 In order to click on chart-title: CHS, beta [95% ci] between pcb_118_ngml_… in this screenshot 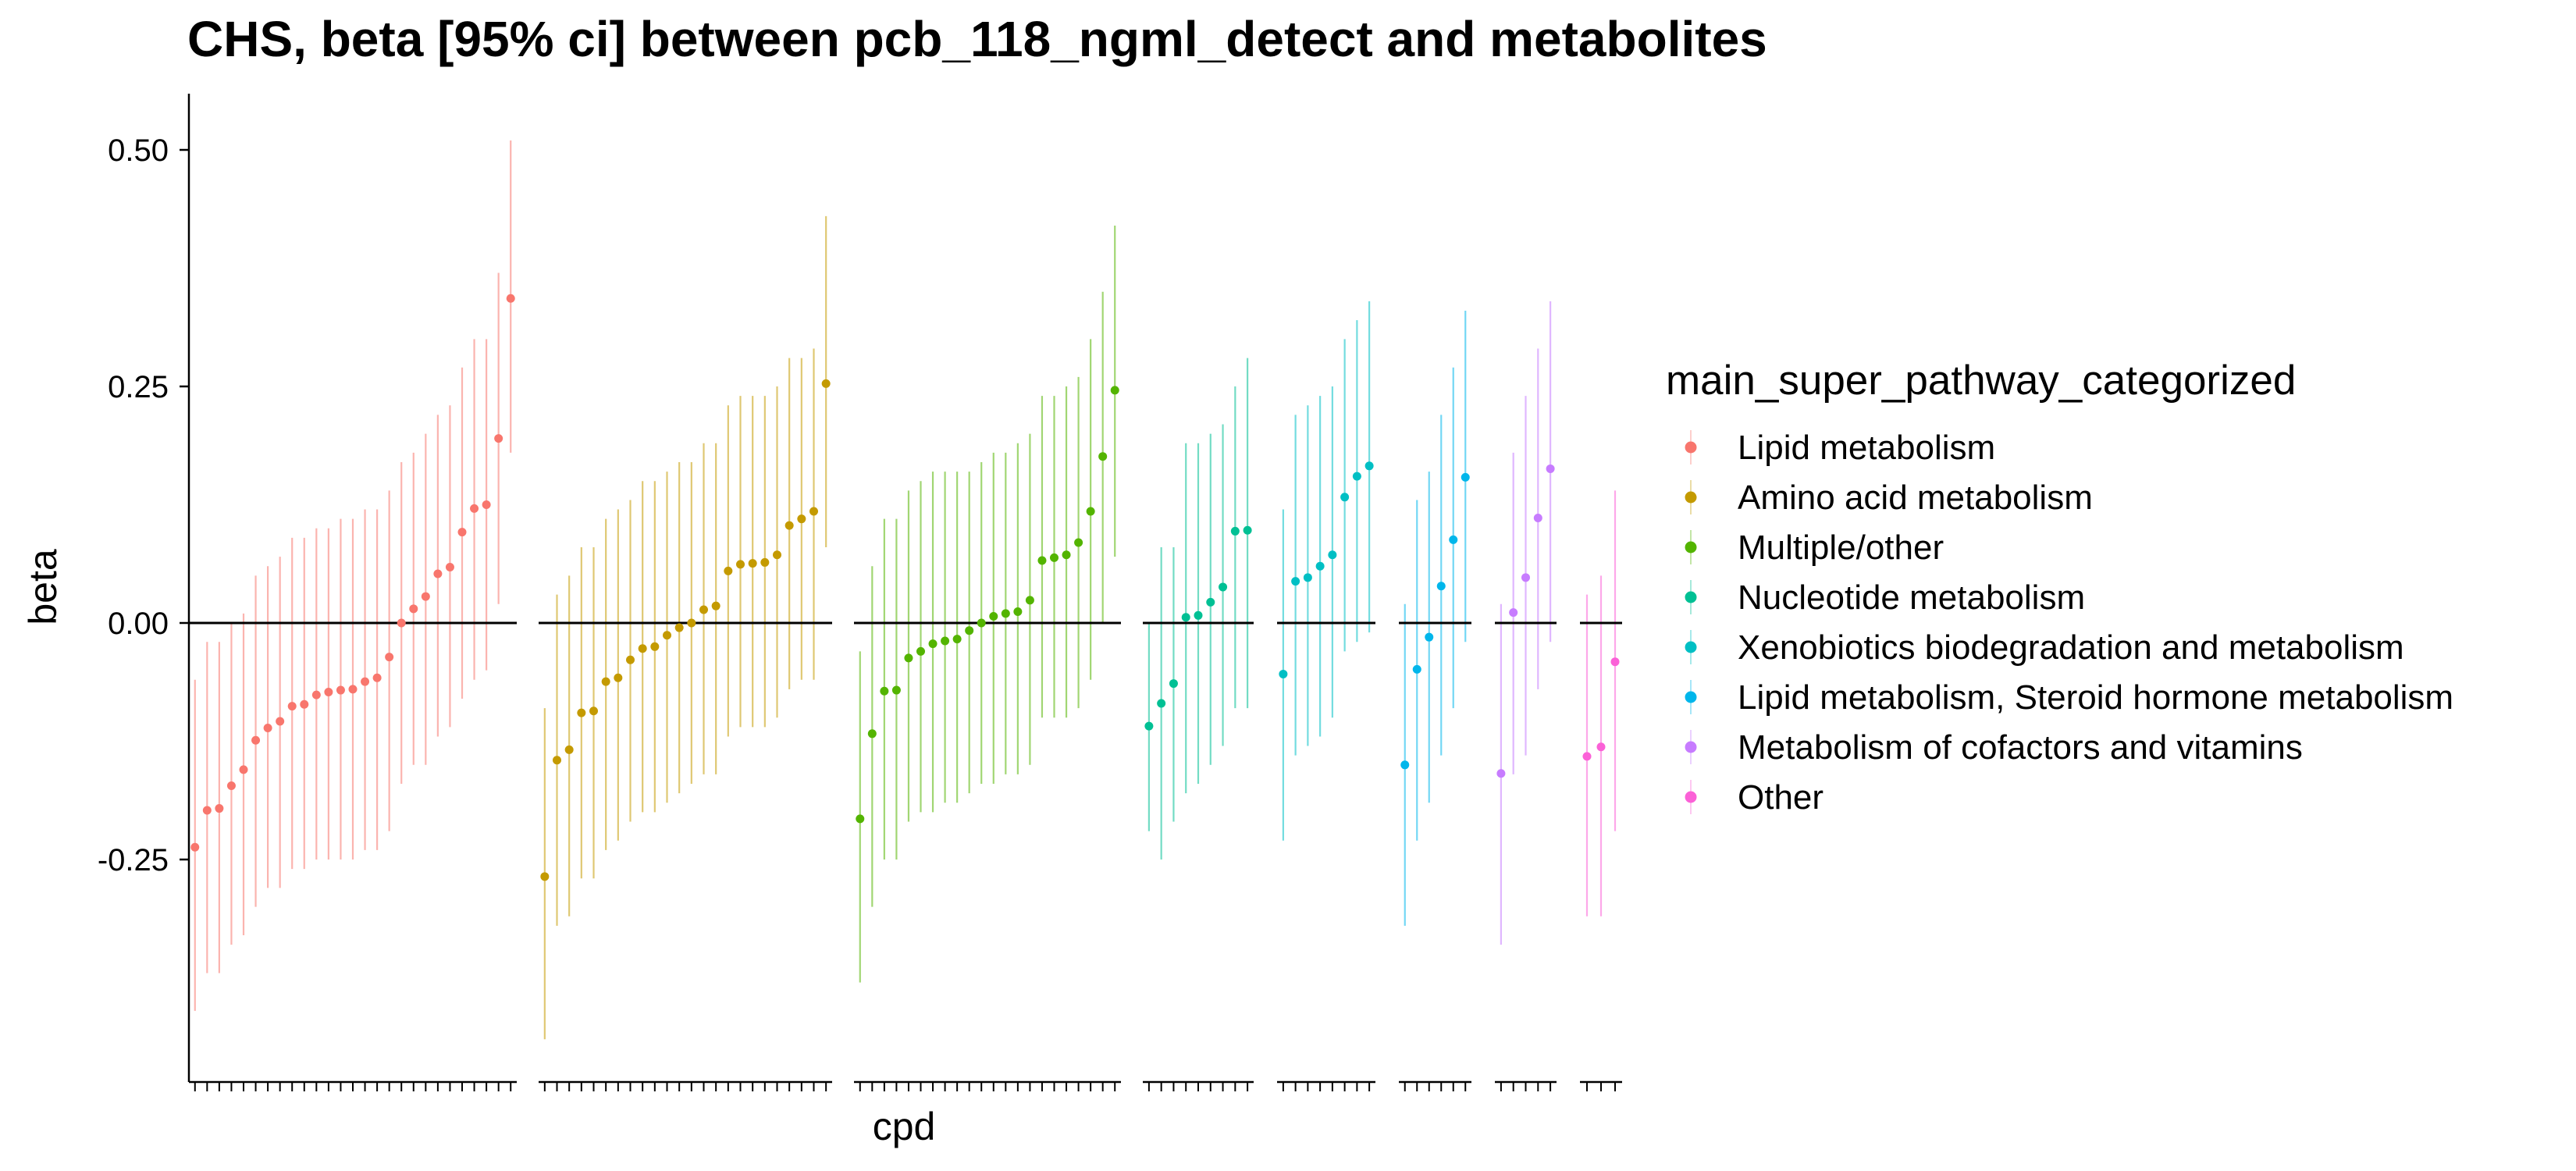, I will do `click(977, 39)`.